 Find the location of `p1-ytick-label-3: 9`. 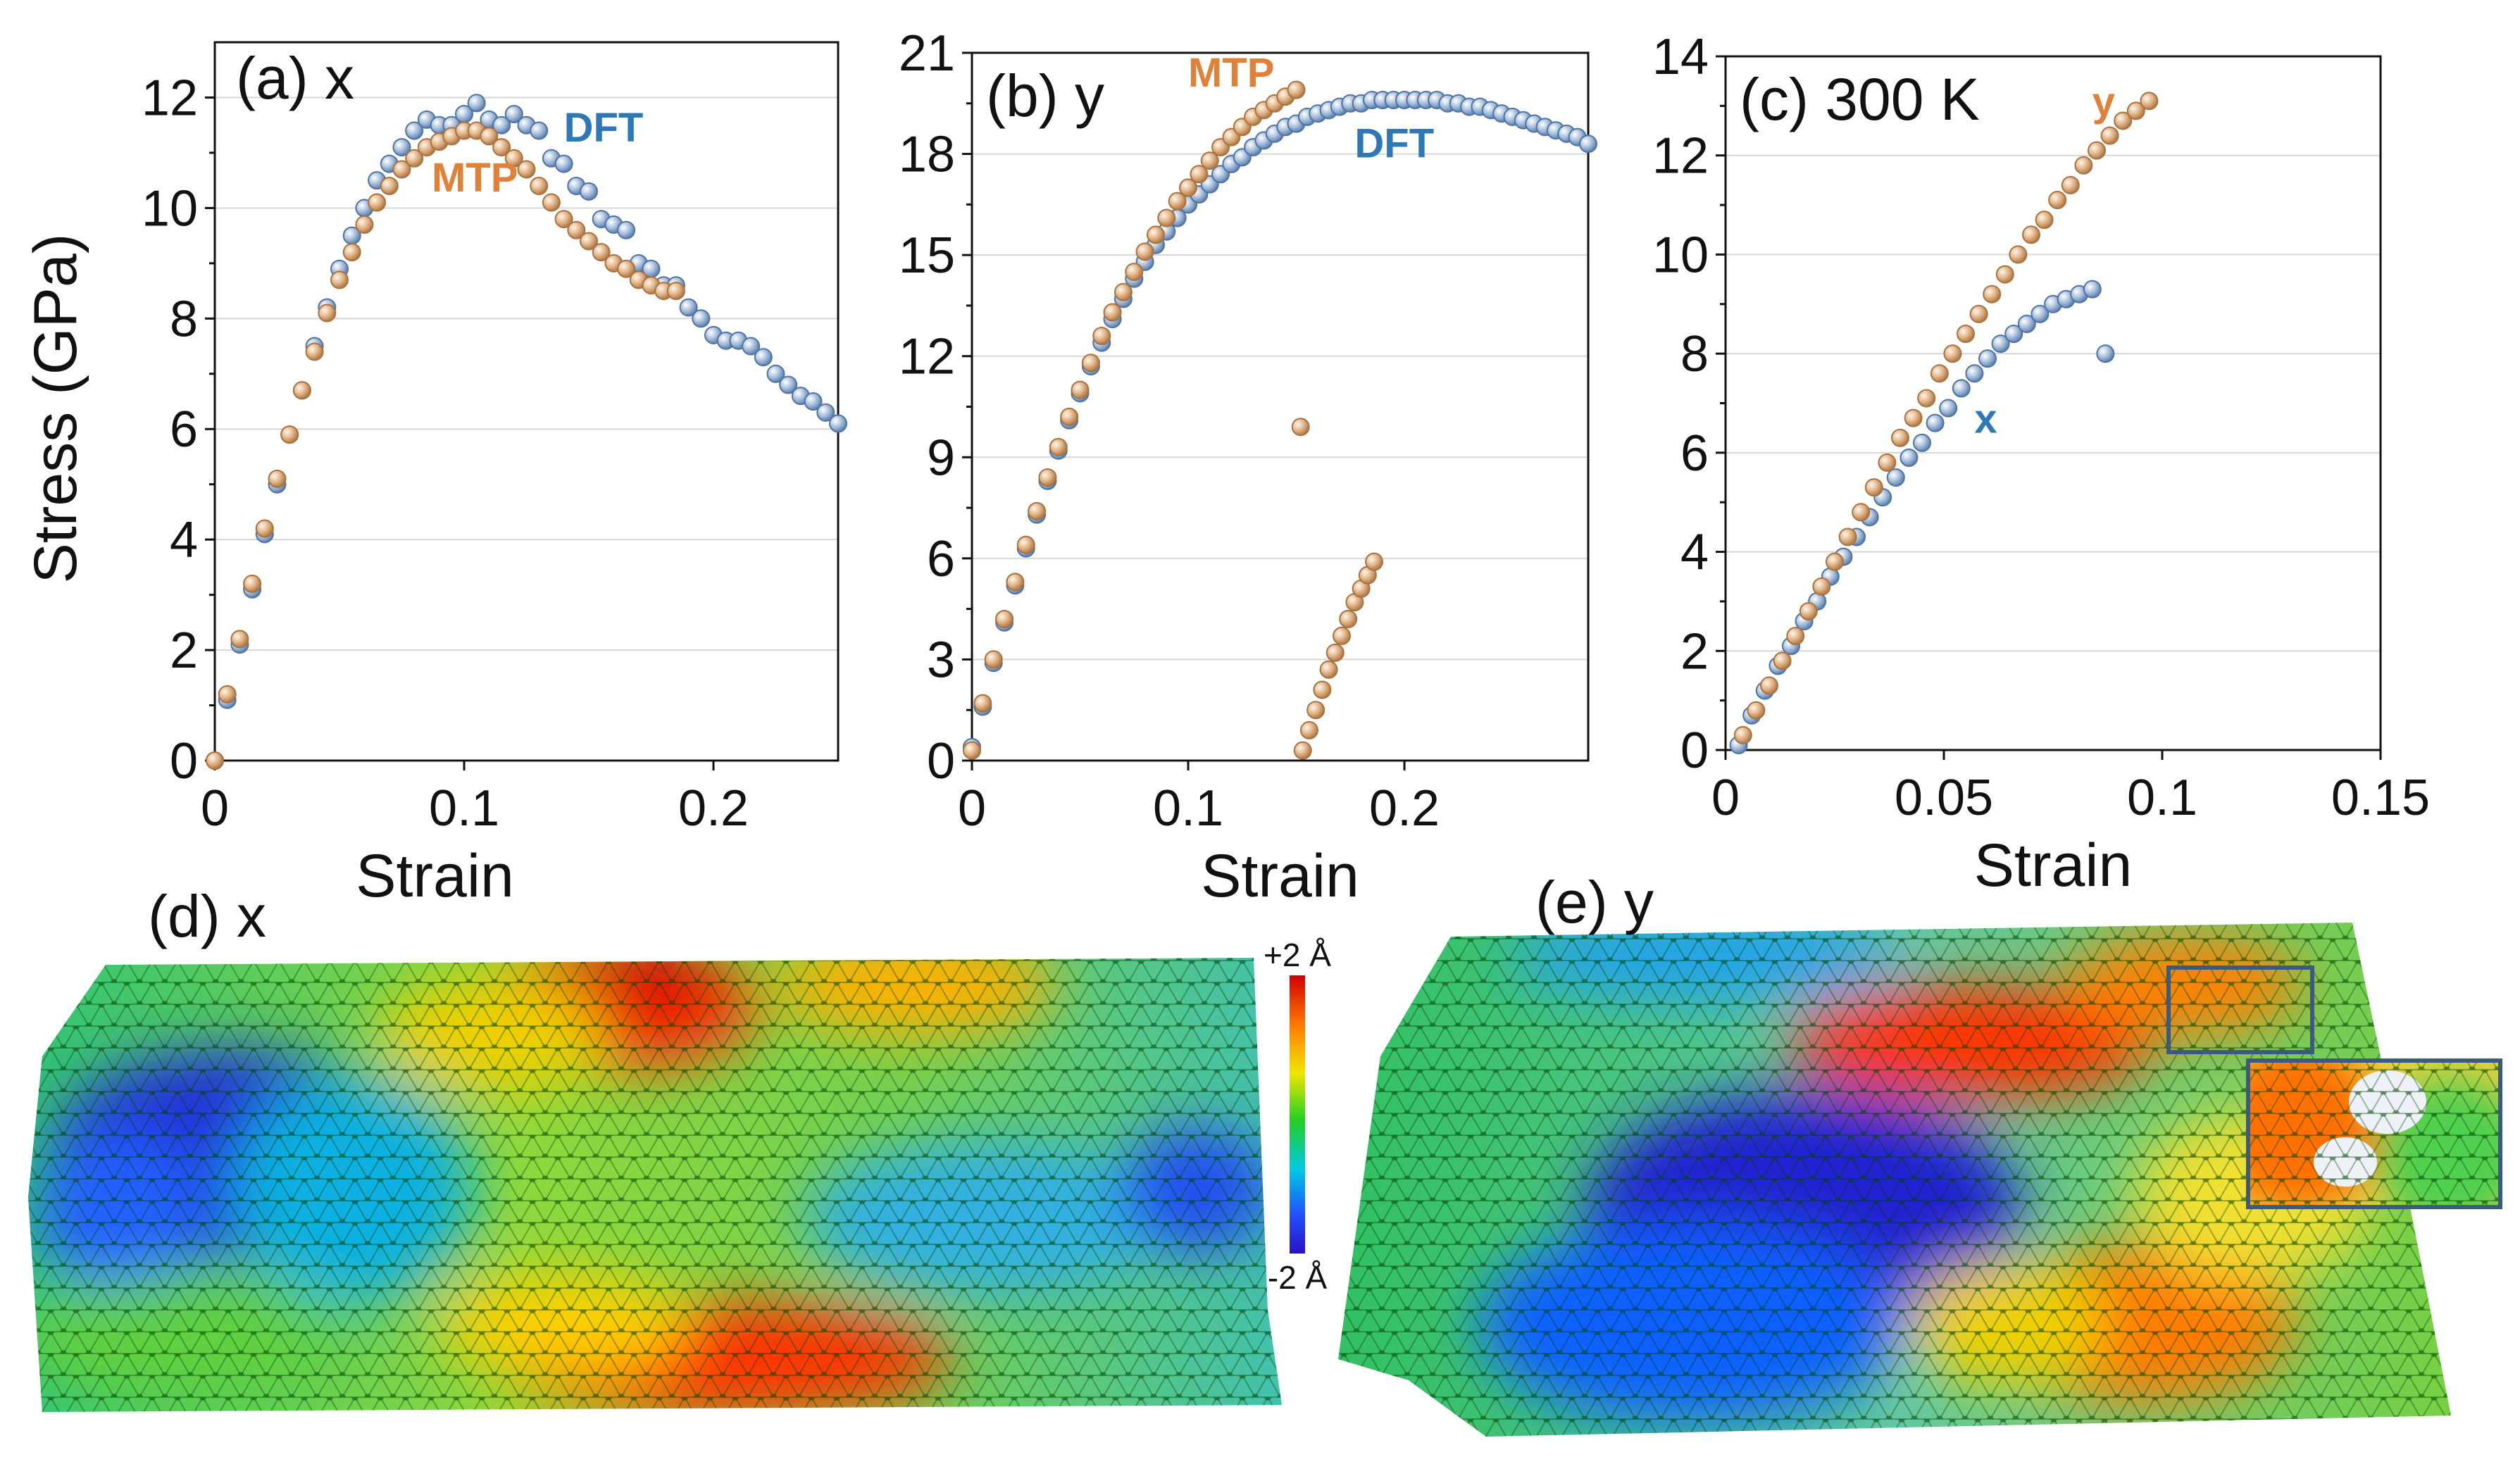

p1-ytick-label-3: 9 is located at coordinates (941, 458).